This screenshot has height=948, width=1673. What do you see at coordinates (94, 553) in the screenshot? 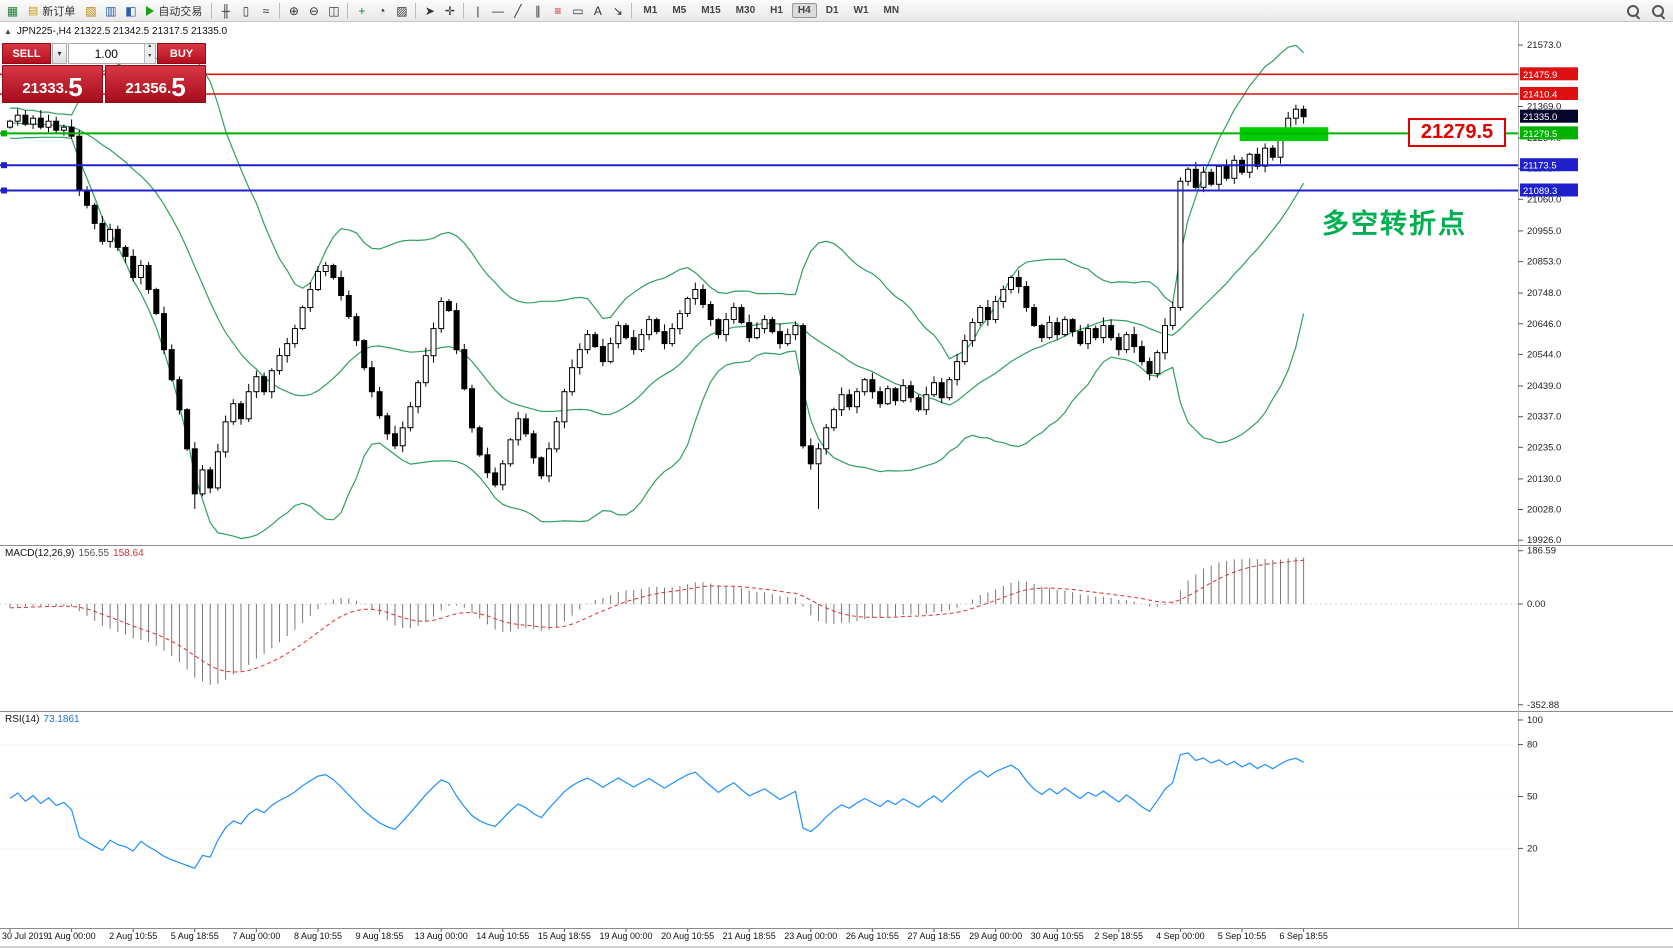
I see `macd-main-value: 156.55` at bounding box center [94, 553].